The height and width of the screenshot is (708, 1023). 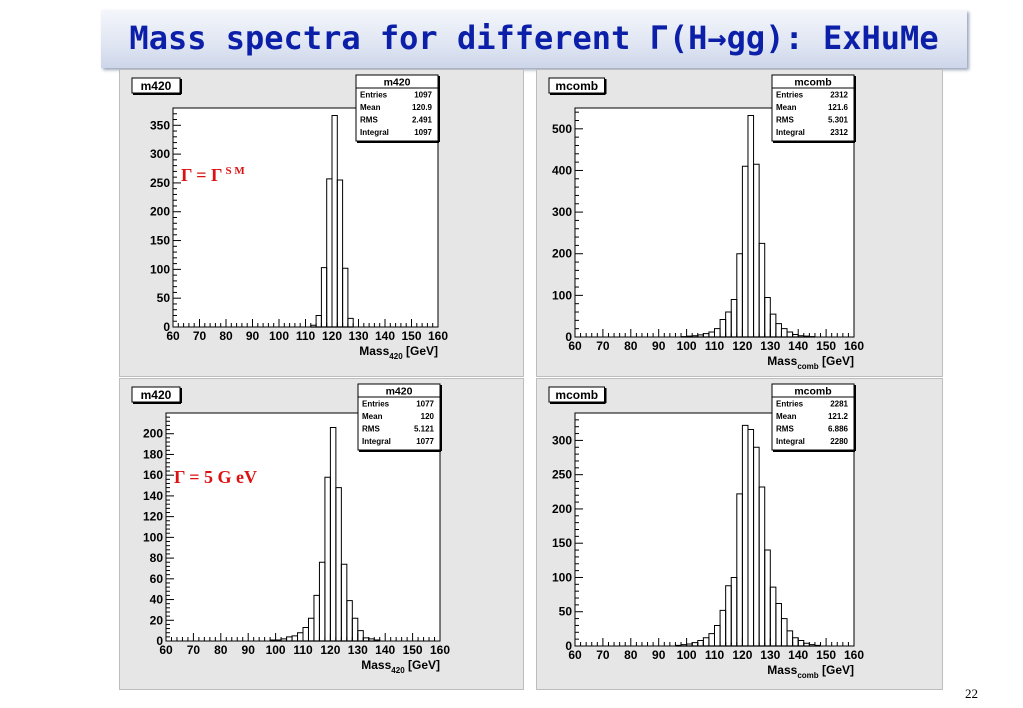 What do you see at coordinates (839, 404) in the screenshot?
I see `stats-value: 2281` at bounding box center [839, 404].